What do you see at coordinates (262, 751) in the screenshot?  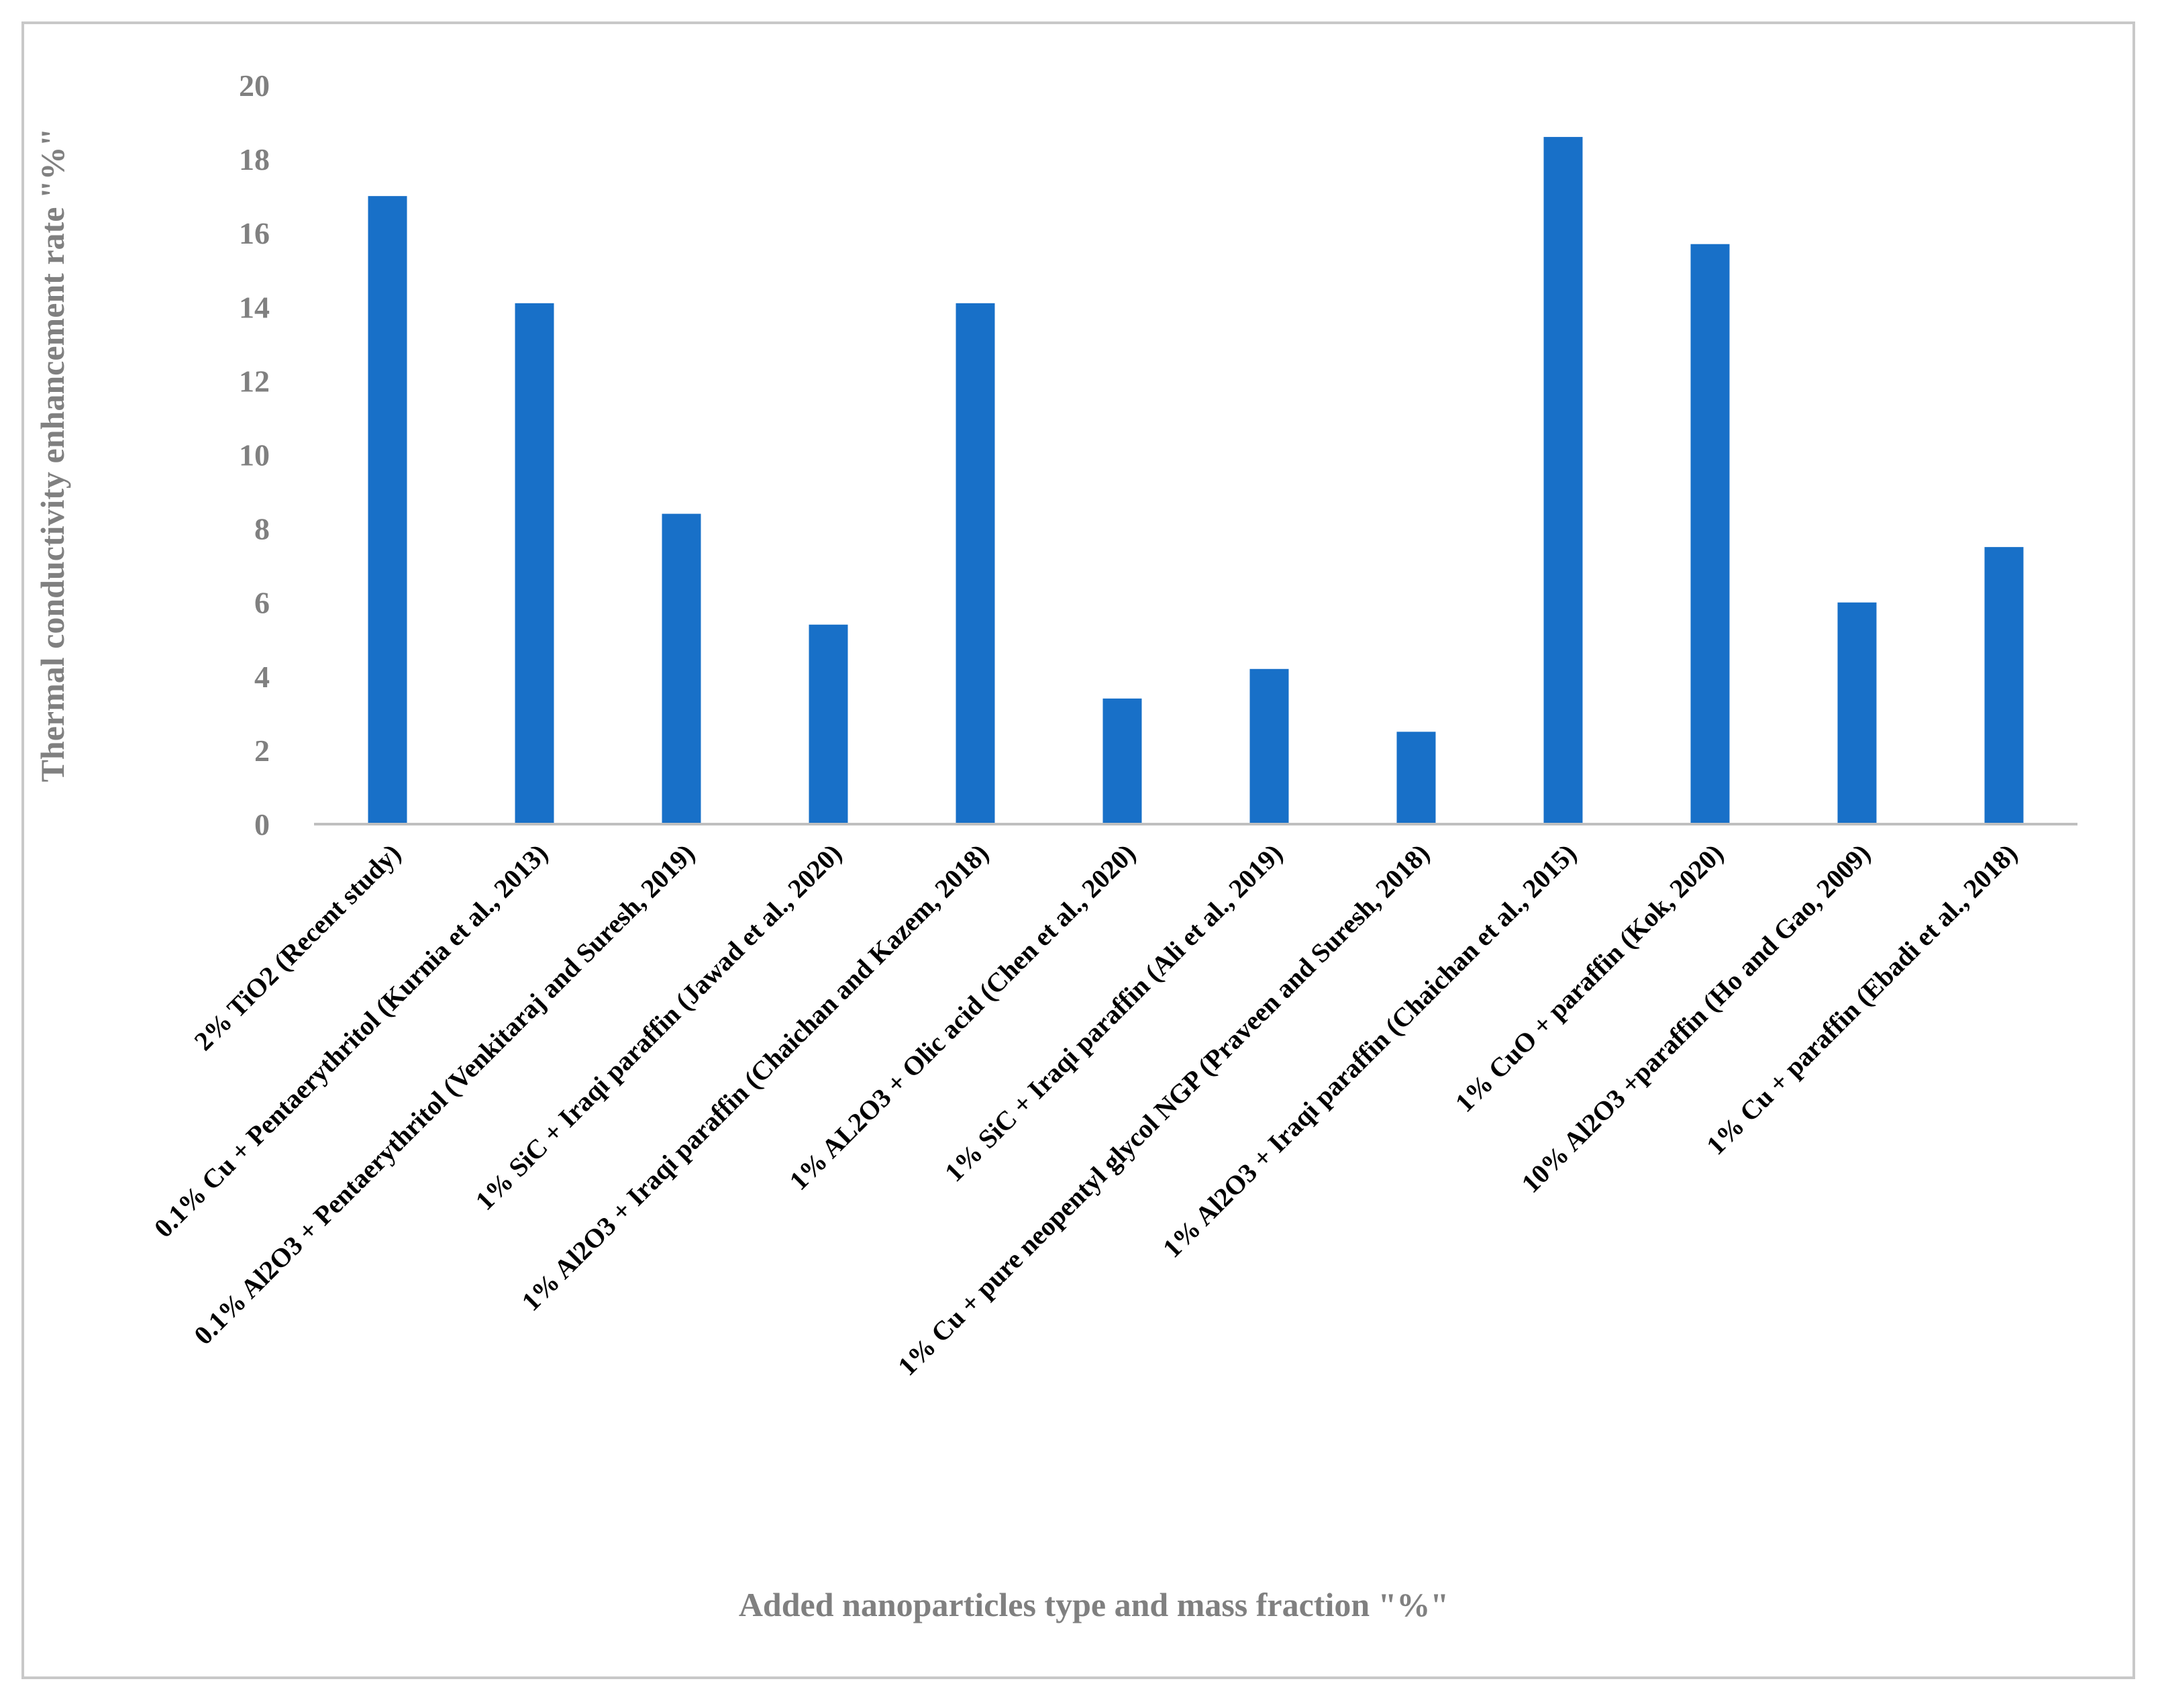 I see `y-tick-label: 2` at bounding box center [262, 751].